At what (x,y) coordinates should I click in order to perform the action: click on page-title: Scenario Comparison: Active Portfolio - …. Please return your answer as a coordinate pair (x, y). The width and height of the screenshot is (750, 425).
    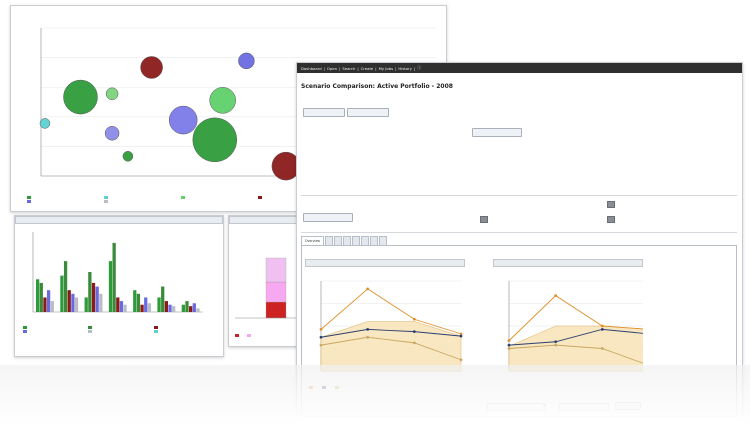
    Looking at the image, I should click on (377, 86).